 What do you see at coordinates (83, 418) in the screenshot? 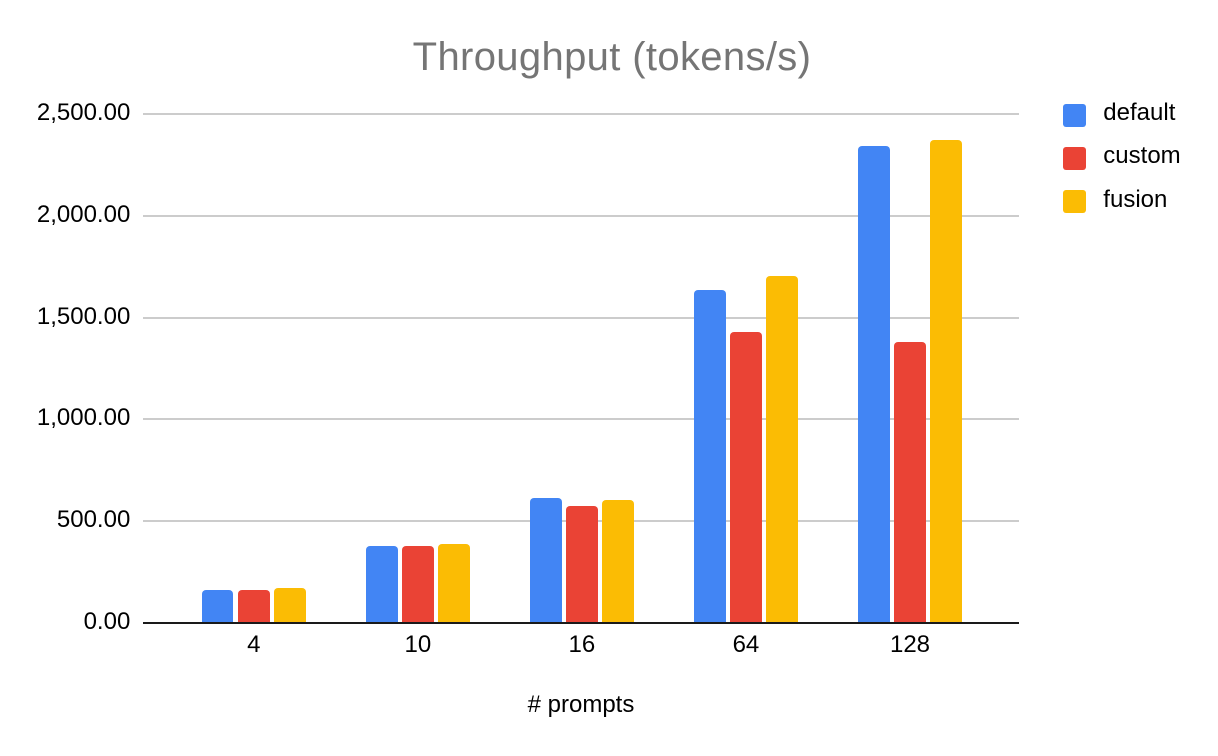
I see `y-tick-label: 1,000.00` at bounding box center [83, 418].